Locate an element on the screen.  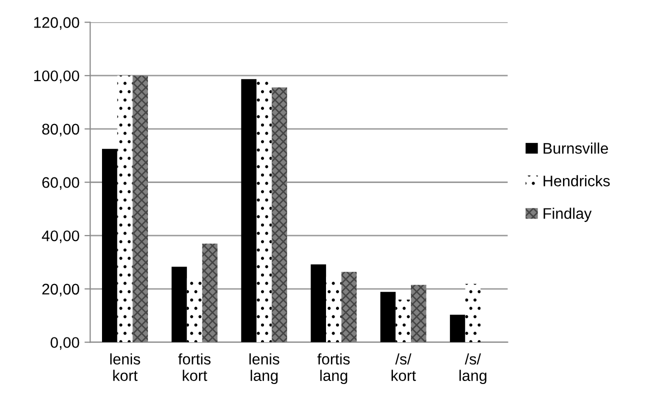
x-tick-label: /s/ kort is located at coordinates (404, 367).